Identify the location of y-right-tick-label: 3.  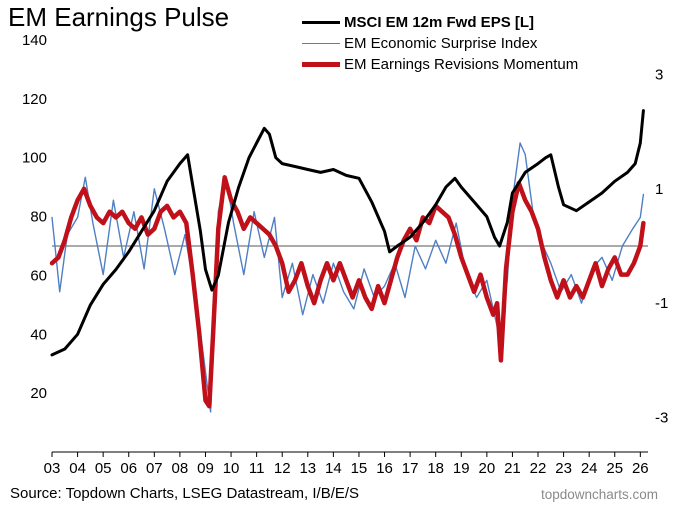
(659, 74).